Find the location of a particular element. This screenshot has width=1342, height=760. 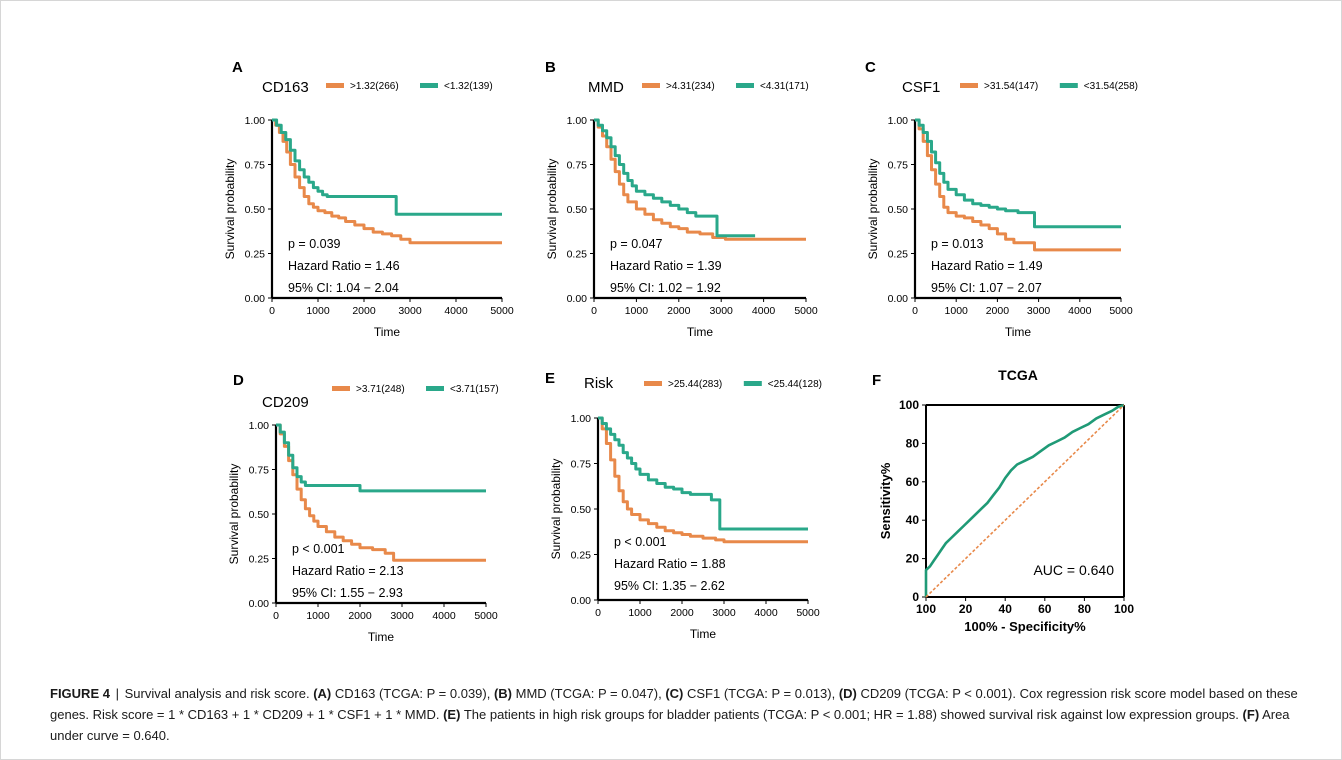

legend-entry: <25.44(128) is located at coordinates (795, 384).